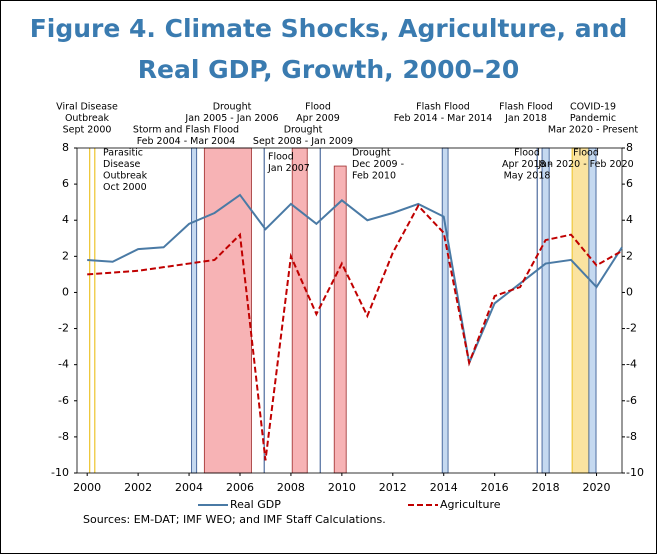  What do you see at coordinates (122, 164) in the screenshot?
I see `event-label: Disease` at bounding box center [122, 164].